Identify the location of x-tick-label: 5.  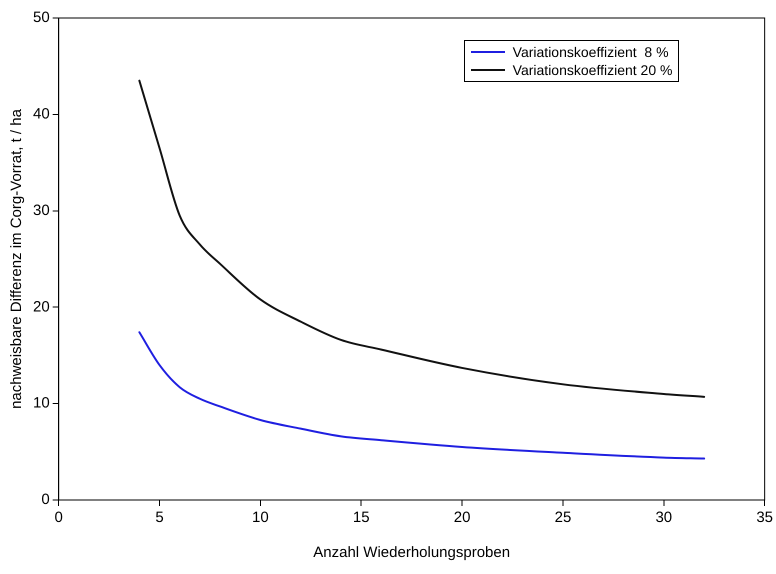
(159, 517).